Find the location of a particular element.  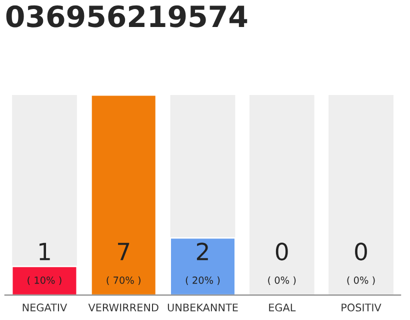

data-label: 1 is located at coordinates (45, 251).